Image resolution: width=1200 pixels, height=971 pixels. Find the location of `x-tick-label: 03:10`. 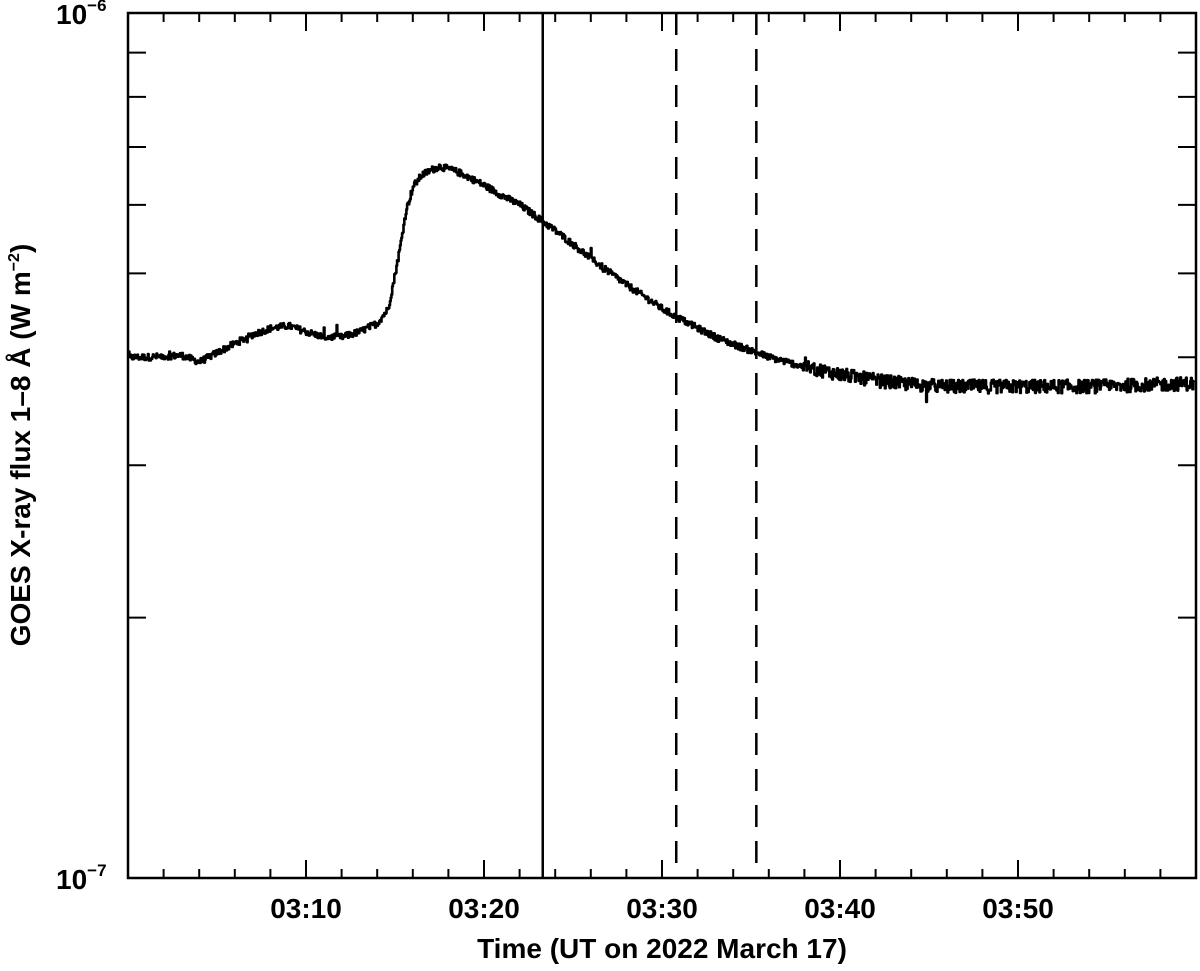

x-tick-label: 03:10 is located at coordinates (306, 908).